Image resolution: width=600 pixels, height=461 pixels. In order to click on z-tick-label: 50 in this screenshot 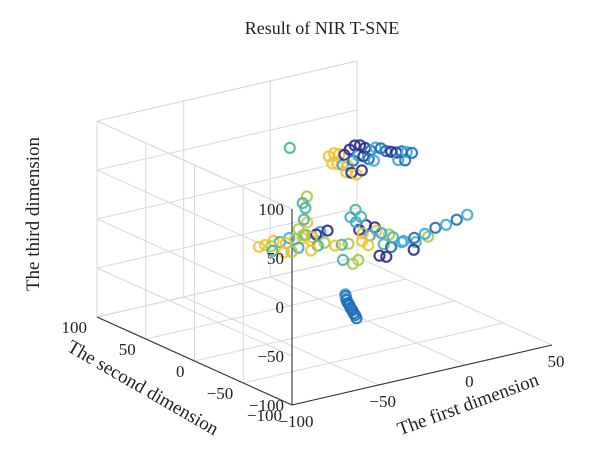, I will do `click(275, 258)`.